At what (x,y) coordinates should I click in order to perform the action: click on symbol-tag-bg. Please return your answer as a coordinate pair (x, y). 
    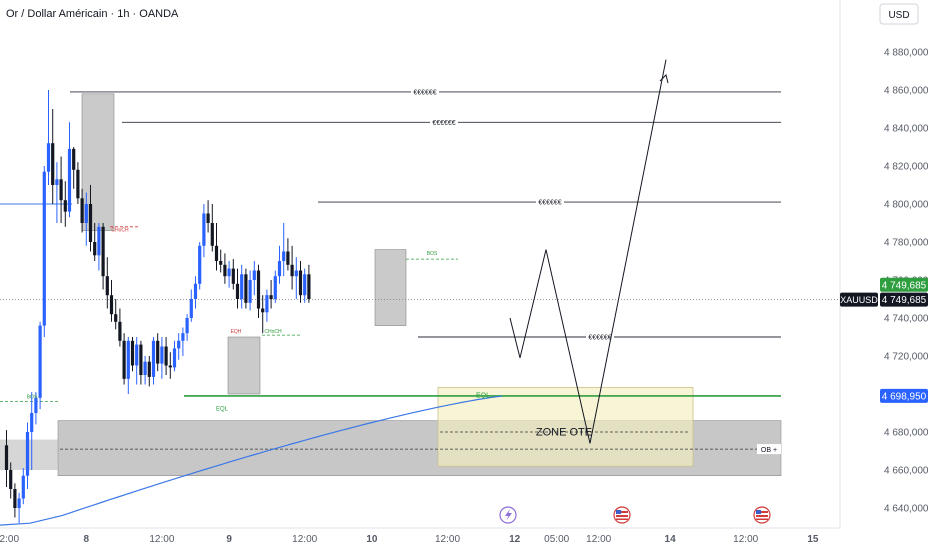
    Looking at the image, I should click on (859, 299).